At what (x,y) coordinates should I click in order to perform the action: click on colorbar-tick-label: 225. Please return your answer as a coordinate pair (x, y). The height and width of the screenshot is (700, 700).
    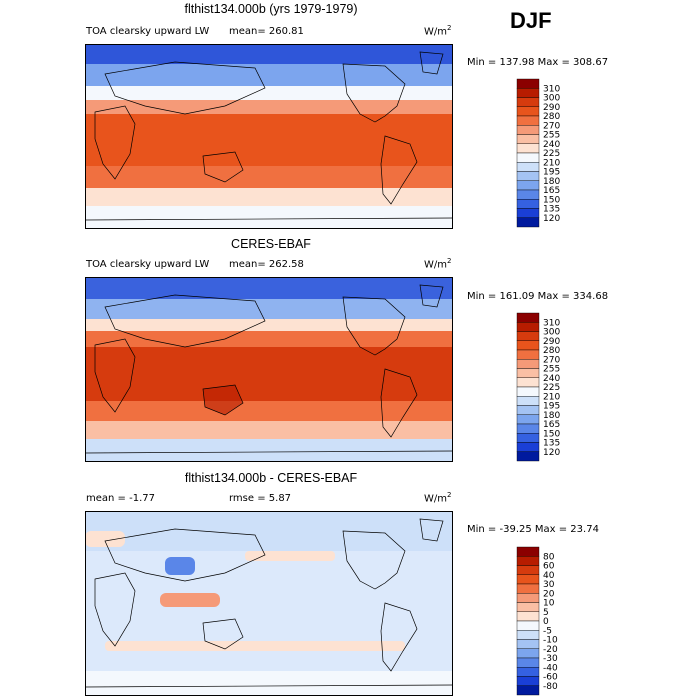
    Looking at the image, I should click on (551, 154).